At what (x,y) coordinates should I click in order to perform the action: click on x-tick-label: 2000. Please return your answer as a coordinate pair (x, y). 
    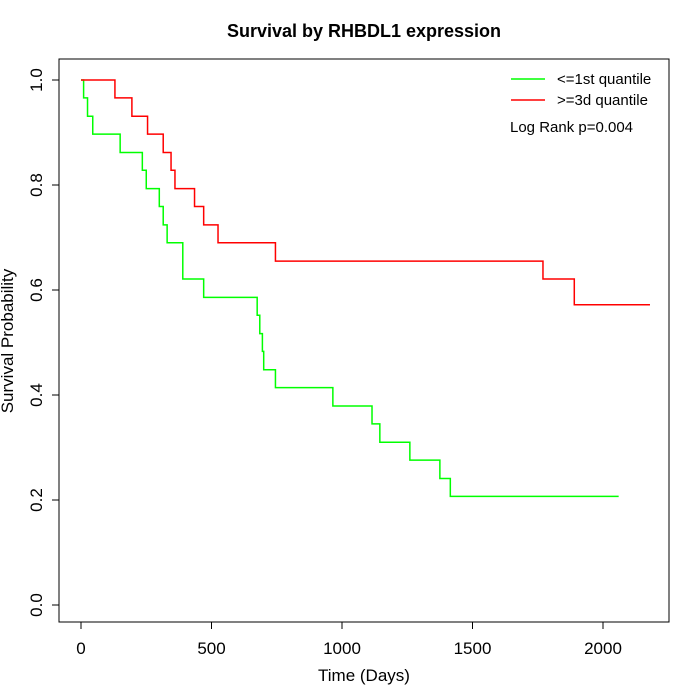
    Looking at the image, I should click on (603, 648).